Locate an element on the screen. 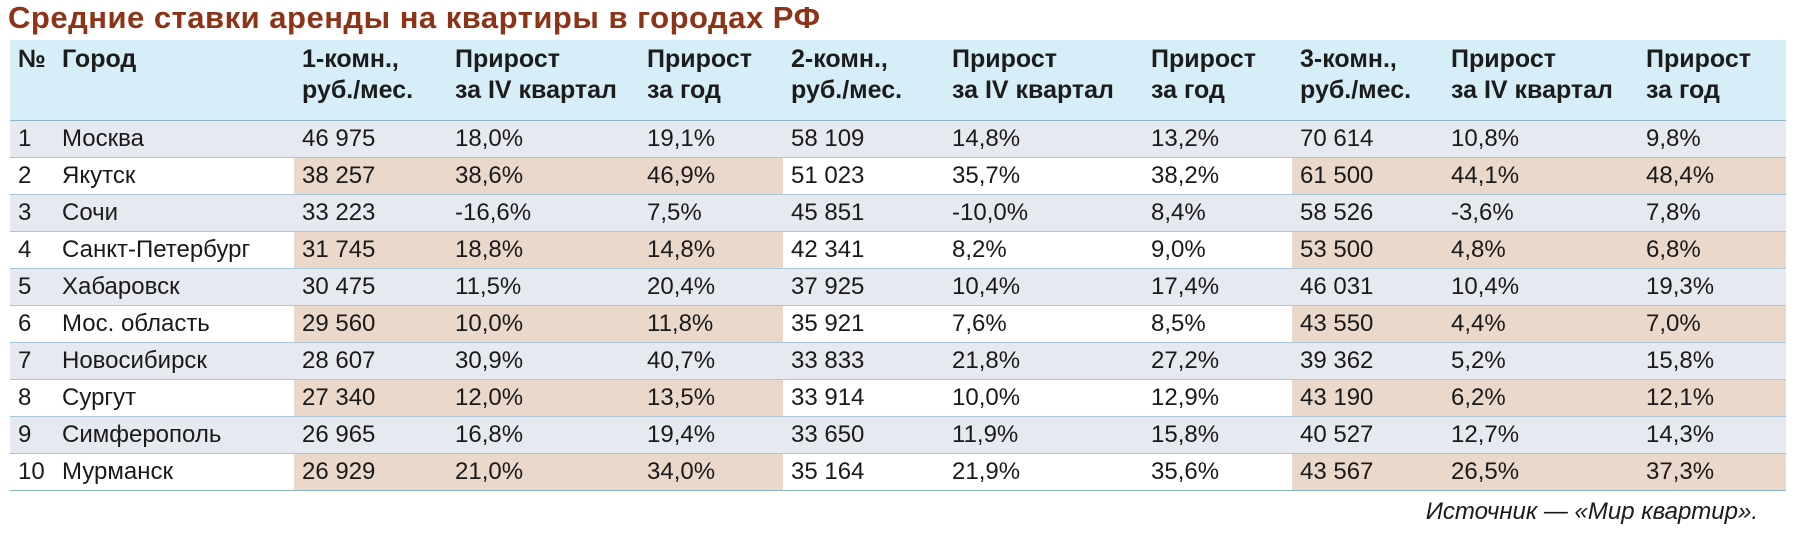  cell-3room-year-growth: 7,0% is located at coordinates (1712, 324).